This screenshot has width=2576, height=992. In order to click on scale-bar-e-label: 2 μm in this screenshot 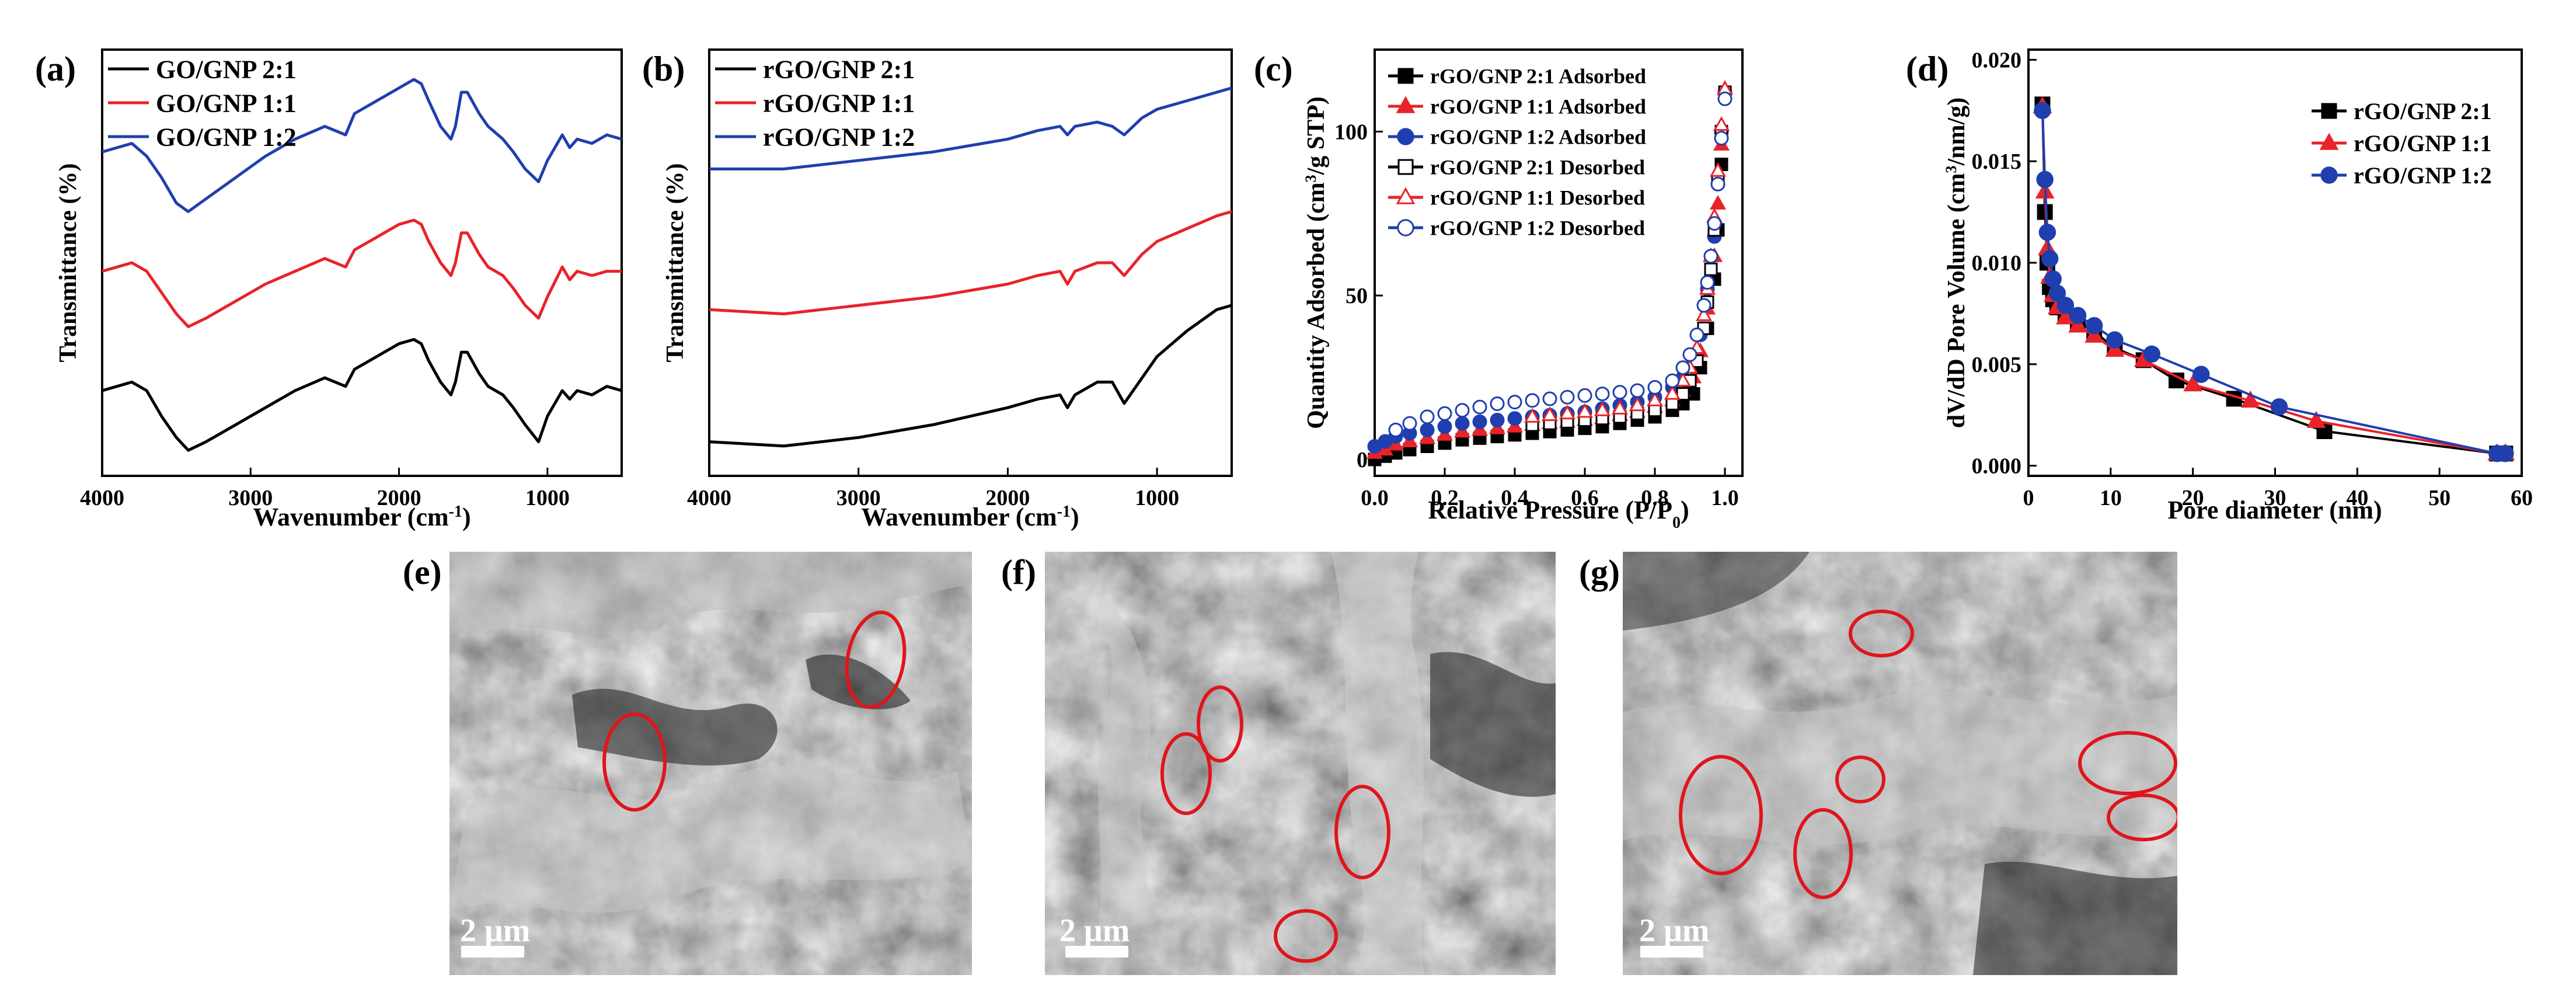, I will do `click(495, 931)`.